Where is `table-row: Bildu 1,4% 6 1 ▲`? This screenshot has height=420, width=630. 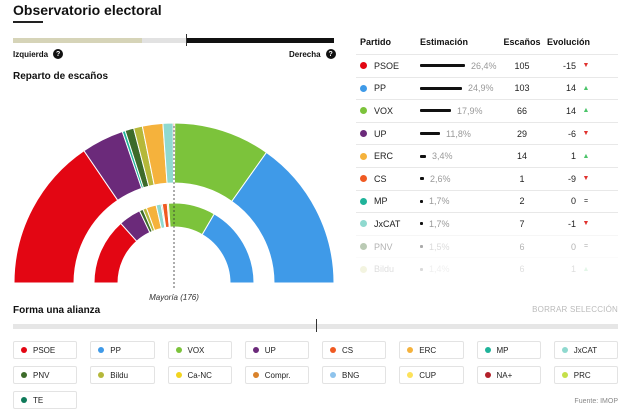
table-row: Bildu 1,4% 6 1 ▲ is located at coordinates (487, 268).